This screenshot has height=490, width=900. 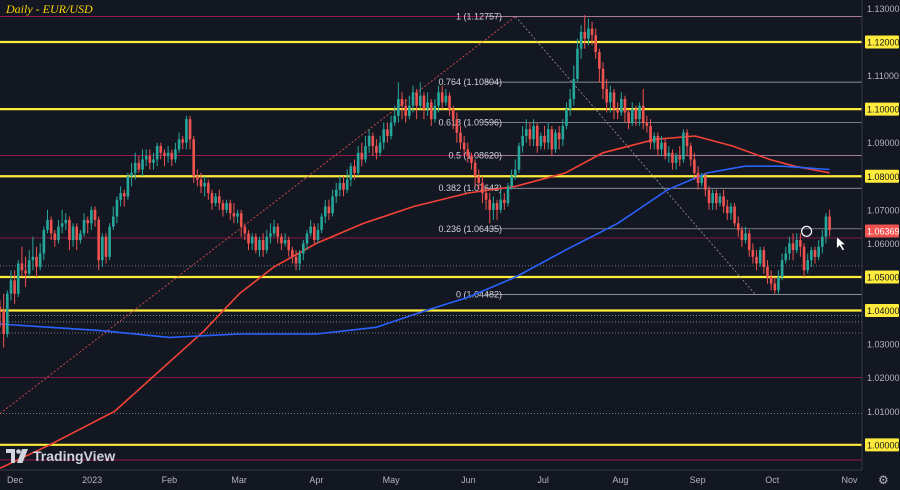 What do you see at coordinates (883, 76) in the screenshot?
I see `price-tick-label: 1.11000` at bounding box center [883, 76].